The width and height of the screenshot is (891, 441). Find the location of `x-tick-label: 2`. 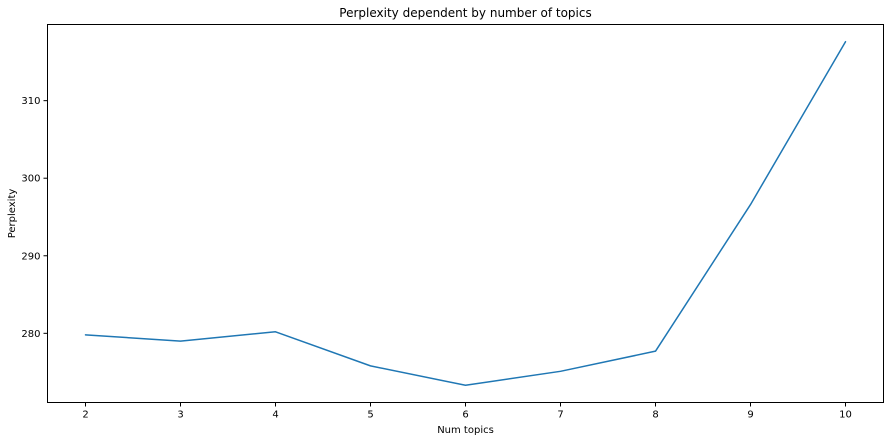

x-tick-label: 2 is located at coordinates (85, 415).